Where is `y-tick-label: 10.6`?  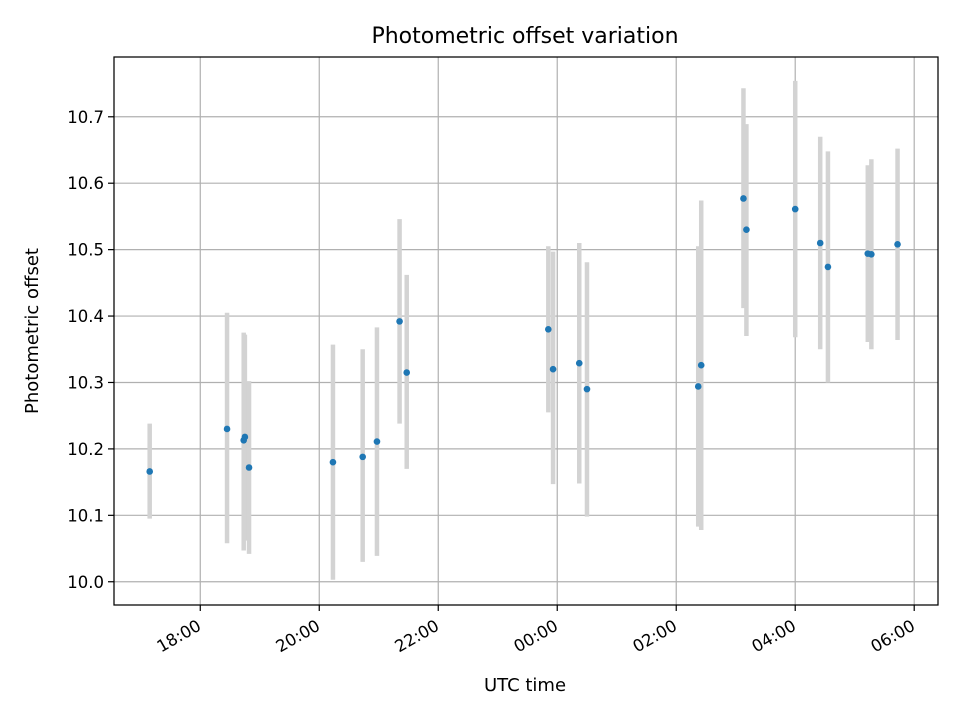
y-tick-label: 10.6 is located at coordinates (85, 183).